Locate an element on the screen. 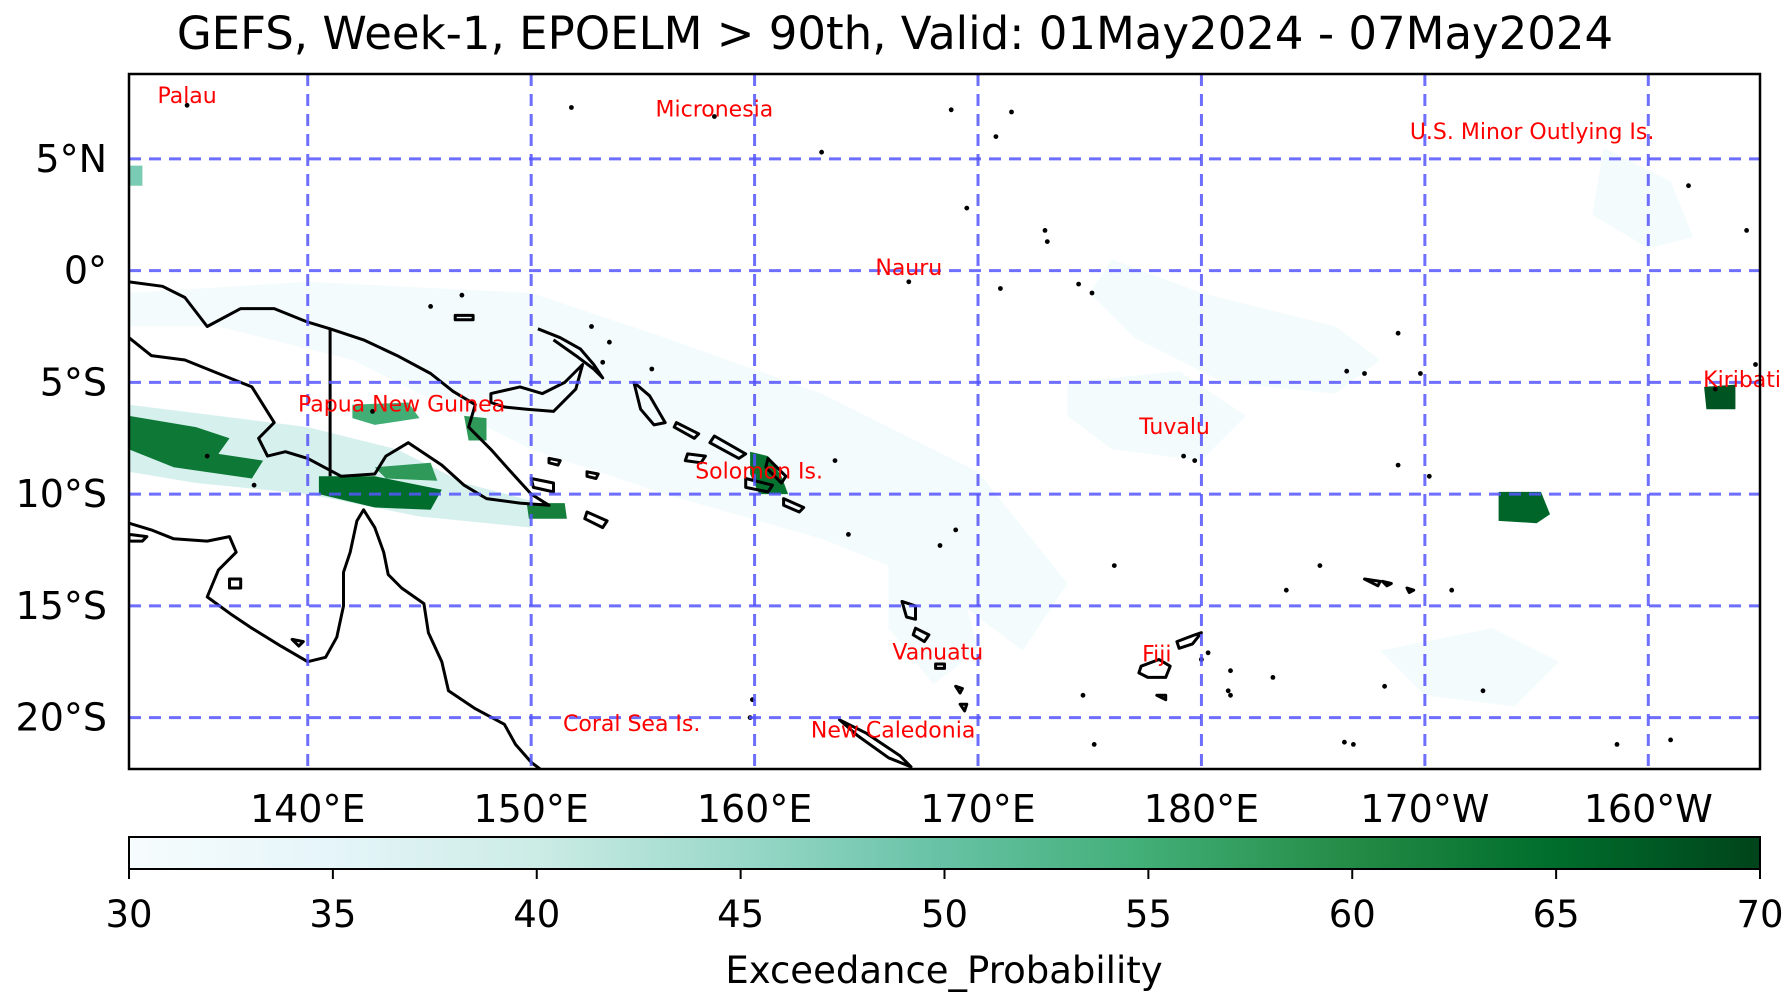 The height and width of the screenshot is (1004, 1790). probability-region-png-se is located at coordinates (546, 511).